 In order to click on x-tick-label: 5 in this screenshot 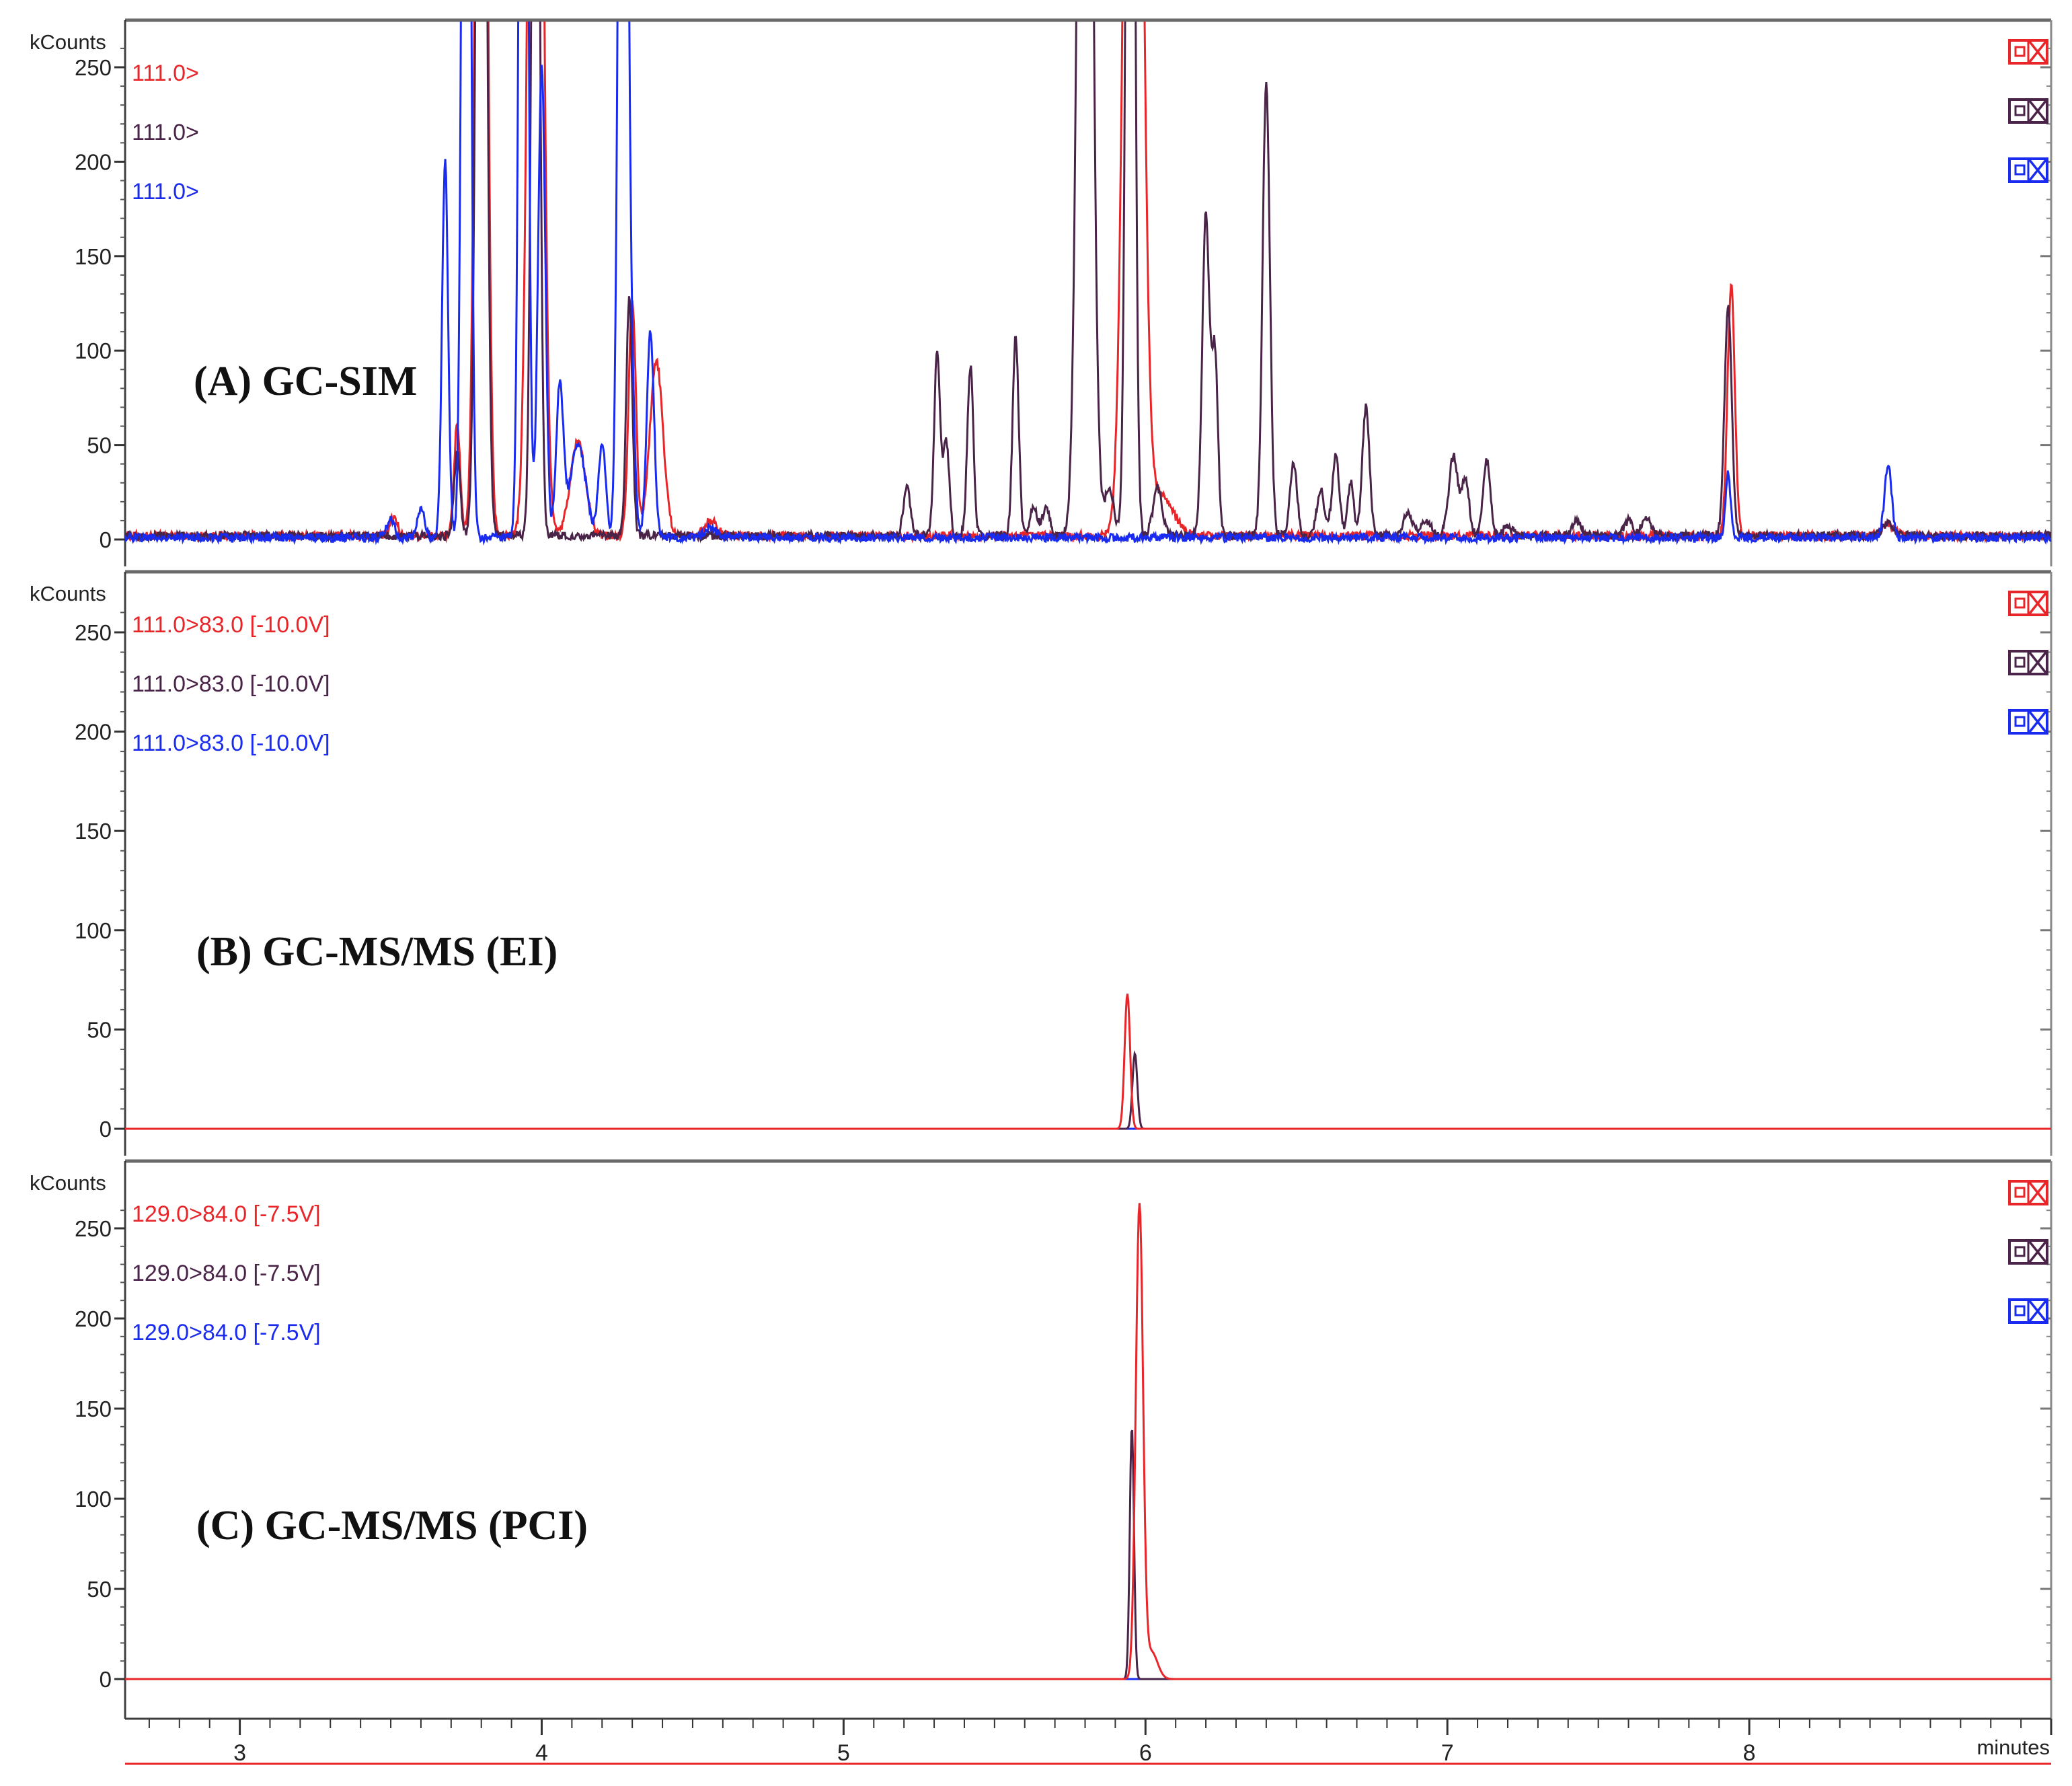, I will do `click(844, 1753)`.